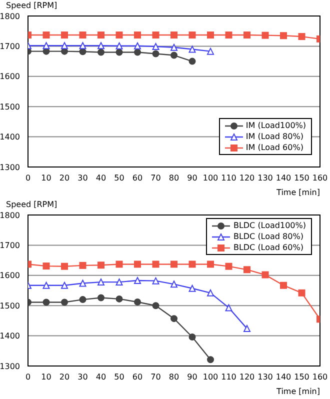 The width and height of the screenshot is (330, 399). I want to click on x-tick-label: 160, so click(320, 377).